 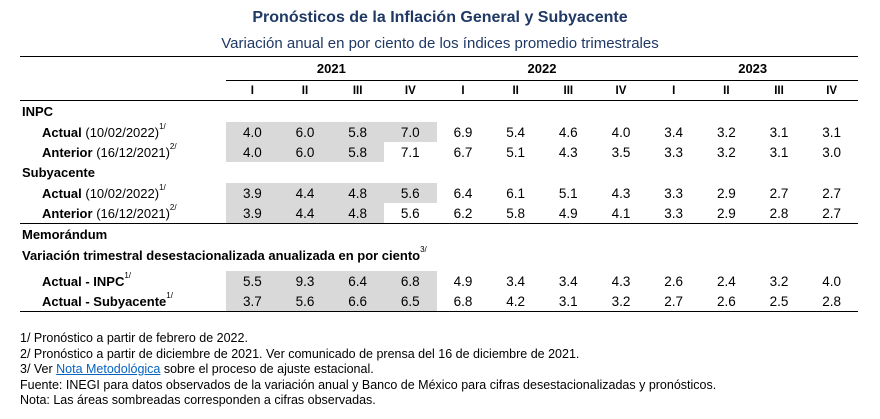 I want to click on table-cell: 4.6, so click(x=568, y=132).